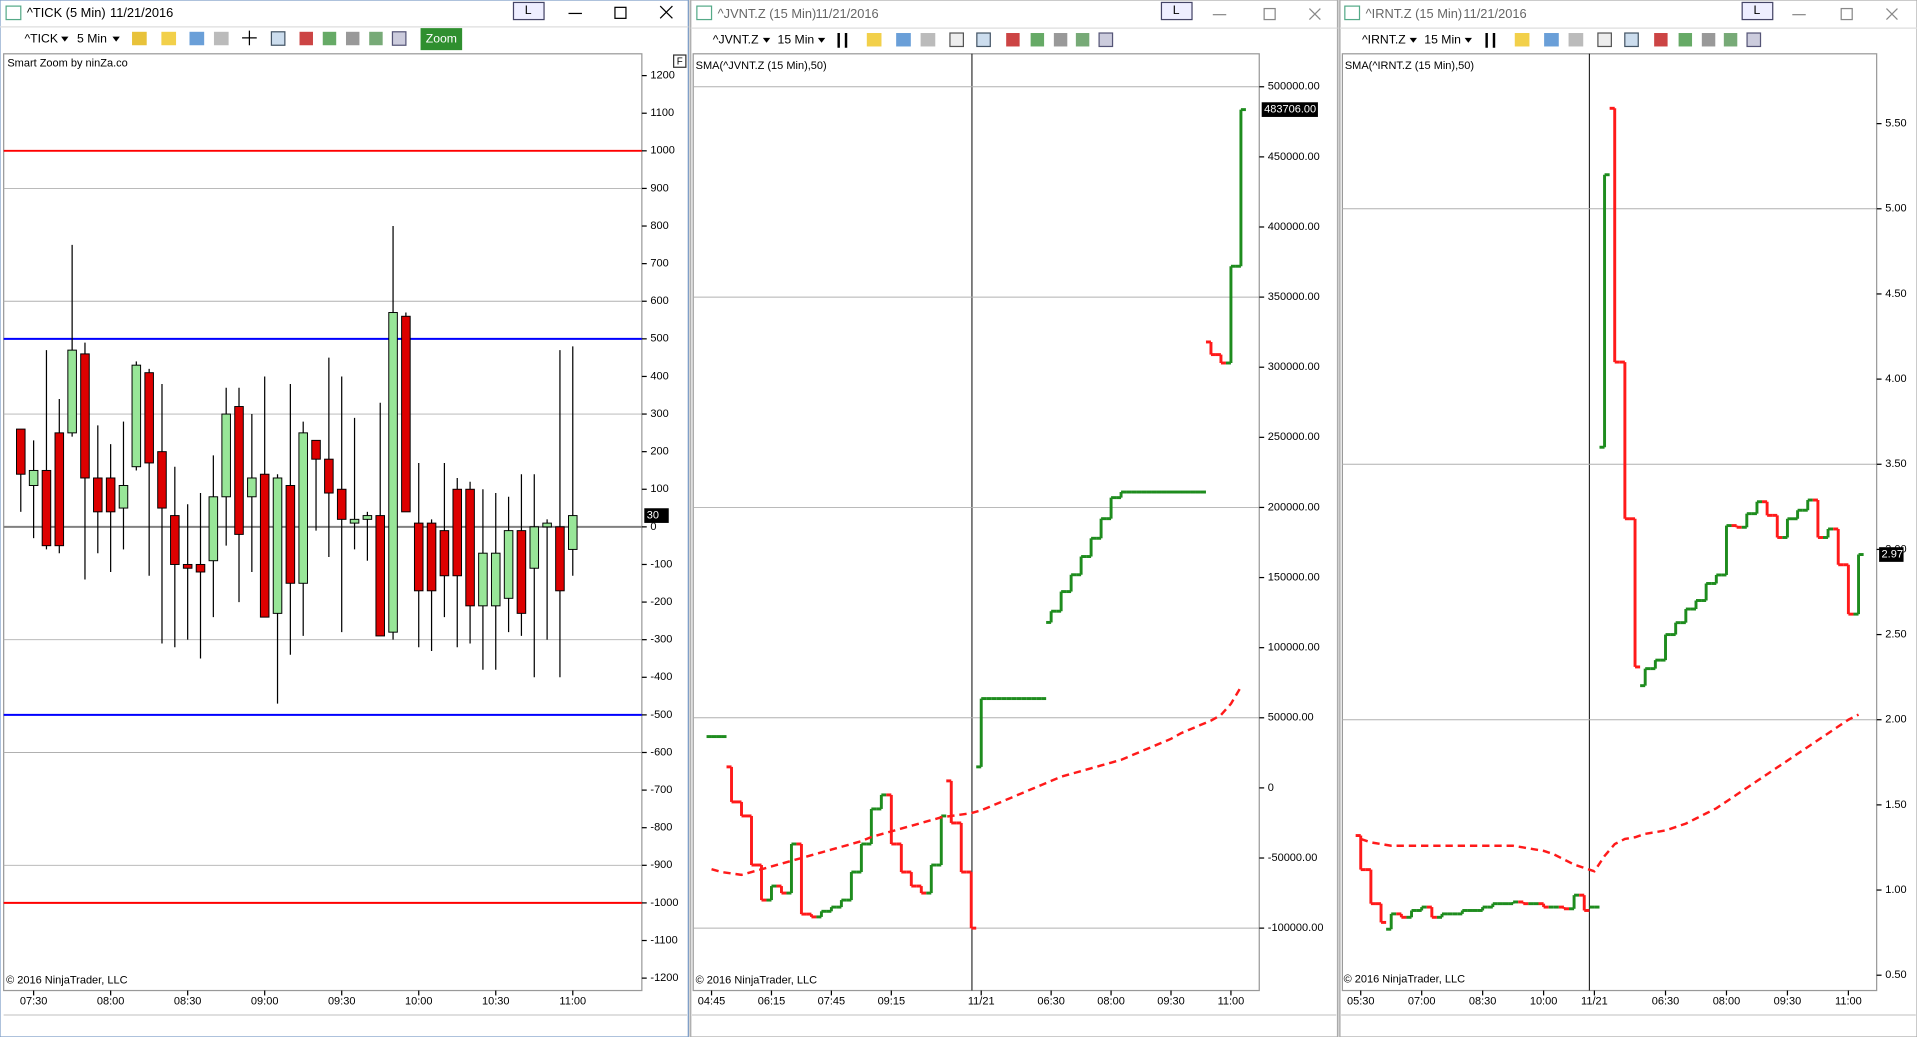 This screenshot has width=1917, height=1037. I want to click on x-tick-label: 07:45, so click(832, 1001).